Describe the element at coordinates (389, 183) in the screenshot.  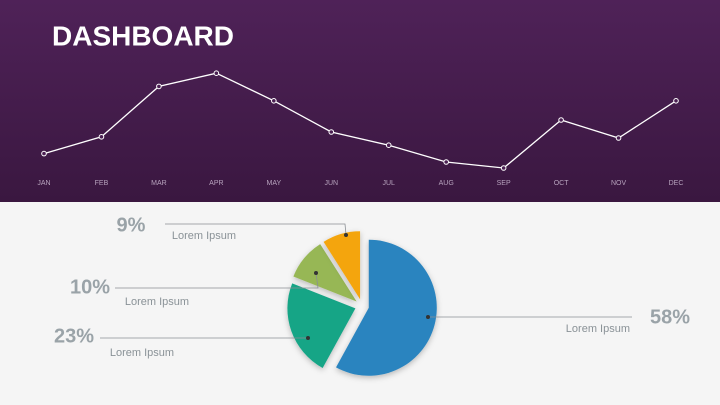
I see `x-tick-label: JUL` at that location.